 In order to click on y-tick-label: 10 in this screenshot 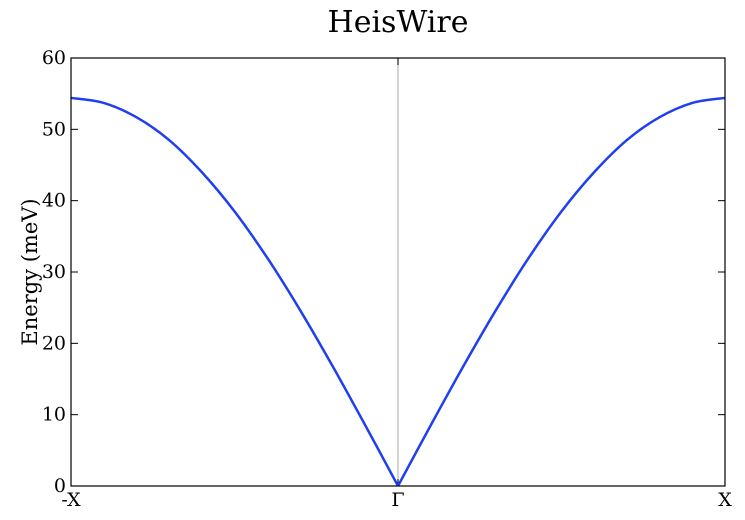, I will do `click(54, 415)`.